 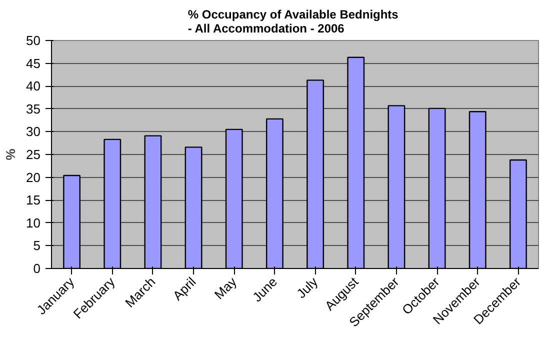 What do you see at coordinates (33, 108) in the screenshot?
I see `y-tick-label: 35` at bounding box center [33, 108].